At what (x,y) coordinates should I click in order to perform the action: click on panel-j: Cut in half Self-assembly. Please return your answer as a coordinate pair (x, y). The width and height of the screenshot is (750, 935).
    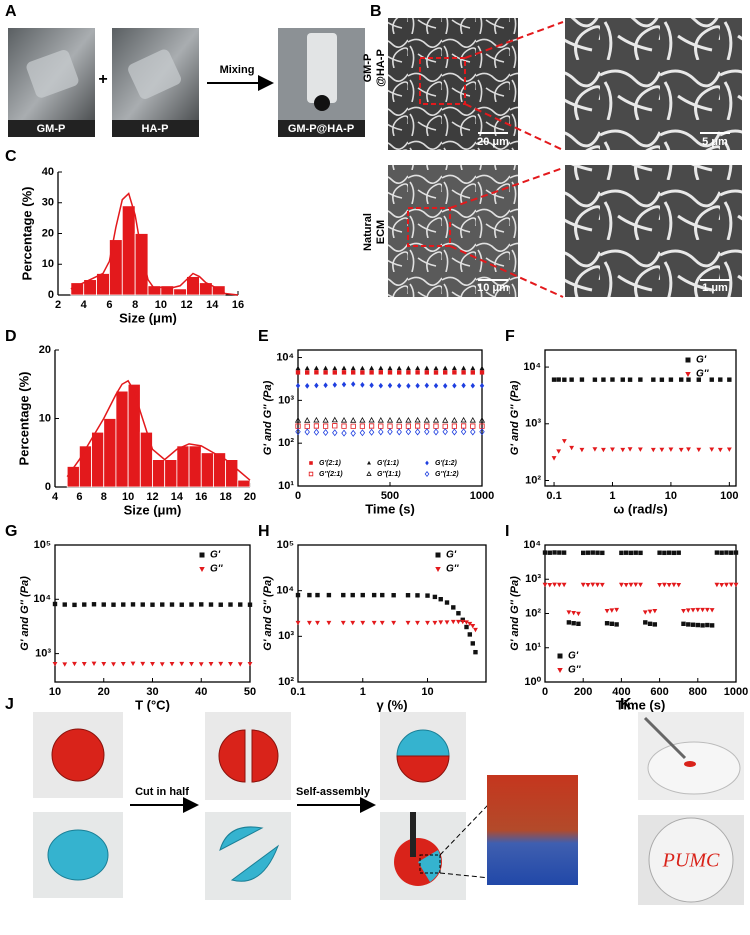
    Looking at the image, I should click on (305, 806).